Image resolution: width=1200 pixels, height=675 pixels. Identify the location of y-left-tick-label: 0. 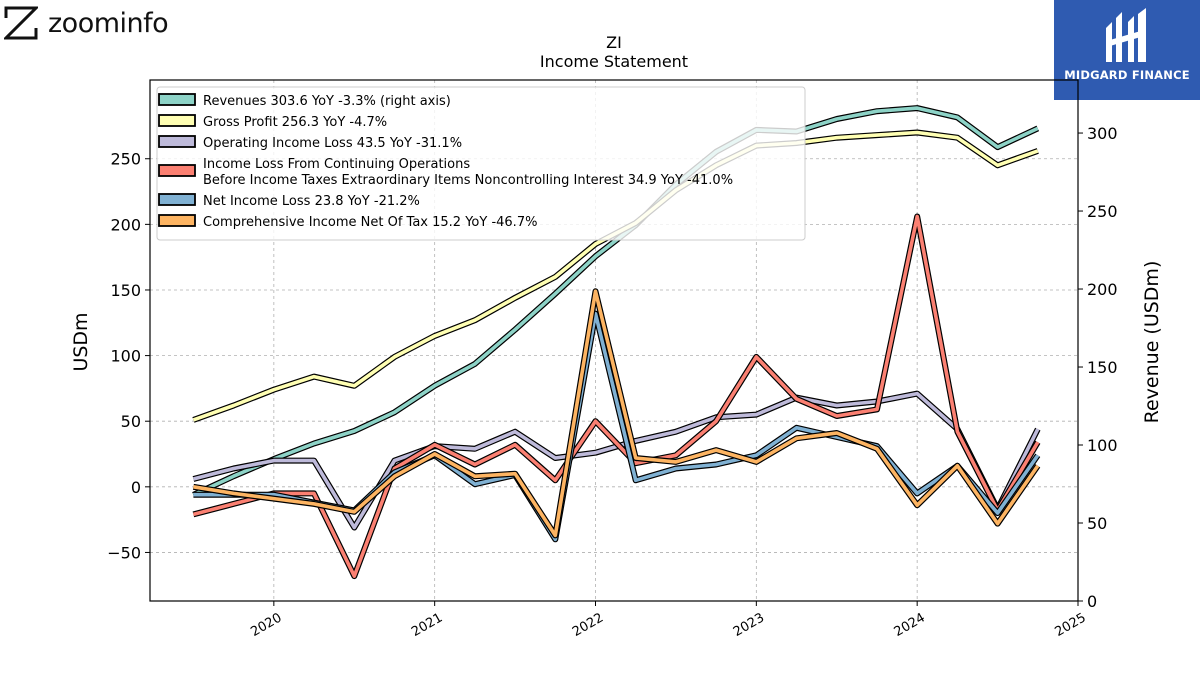
(136, 487).